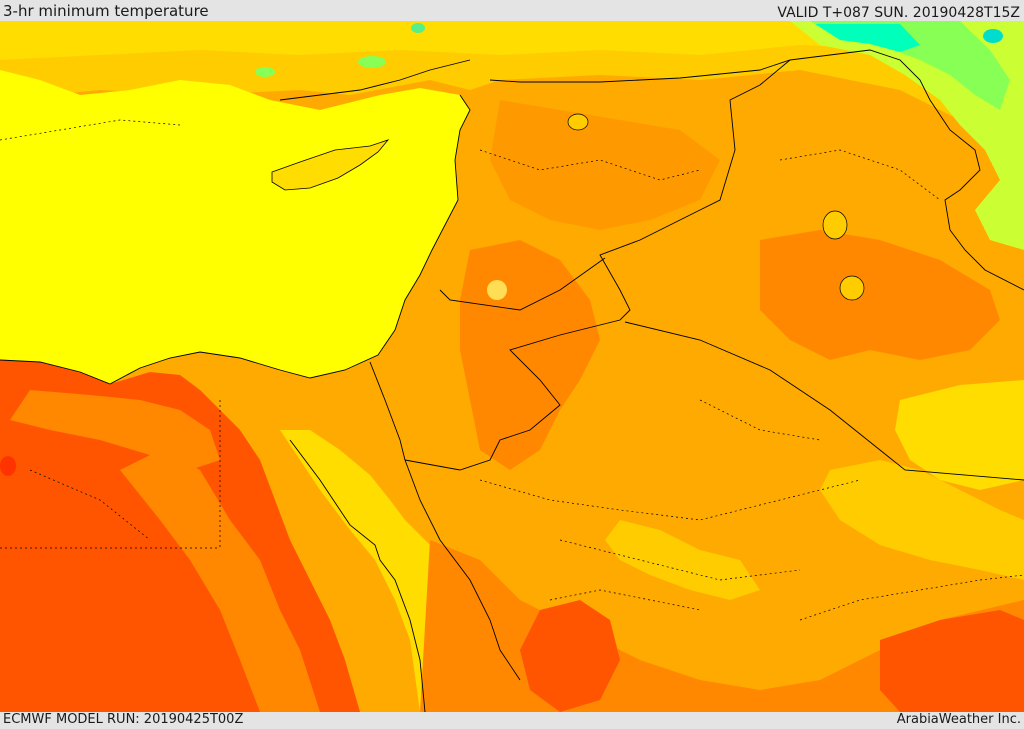  Describe the element at coordinates (993, 36) in the screenshot. I see `highland-cyan-spot` at that location.